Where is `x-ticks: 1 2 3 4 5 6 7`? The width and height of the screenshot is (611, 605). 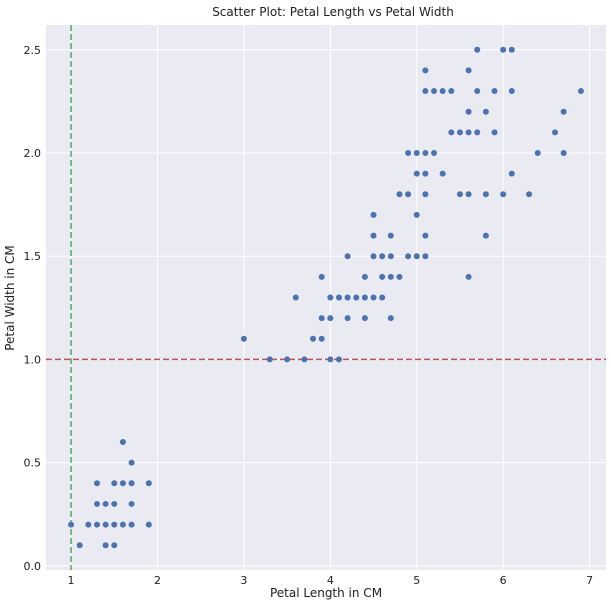
x-ticks: 1 2 3 4 5 6 7 is located at coordinates (331, 580).